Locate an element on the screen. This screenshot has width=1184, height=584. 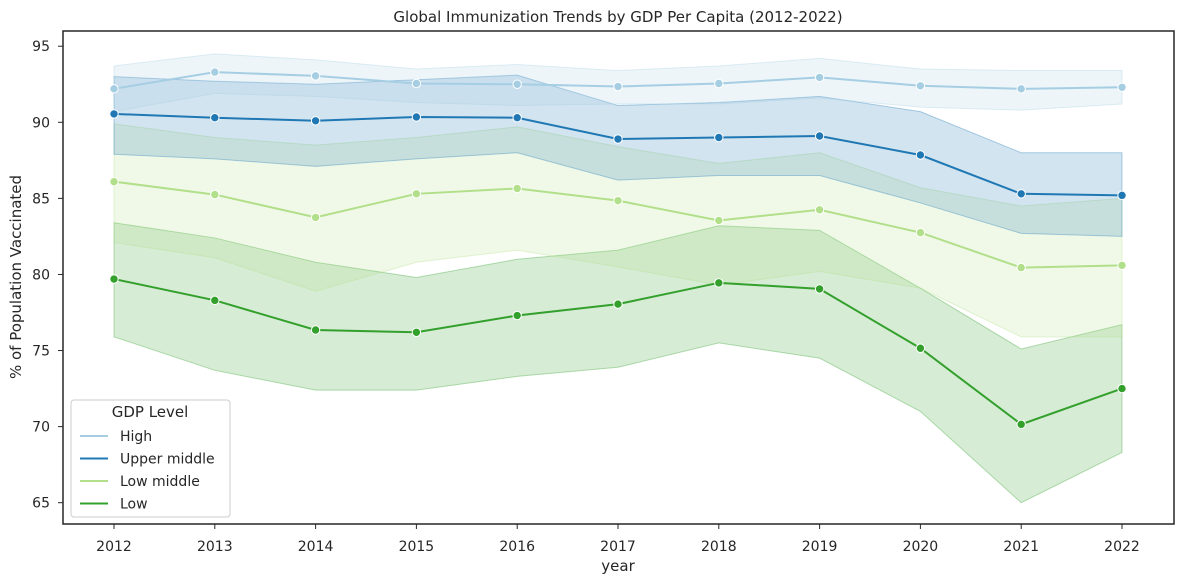
point-upper-middle-2017 is located at coordinates (618, 139).